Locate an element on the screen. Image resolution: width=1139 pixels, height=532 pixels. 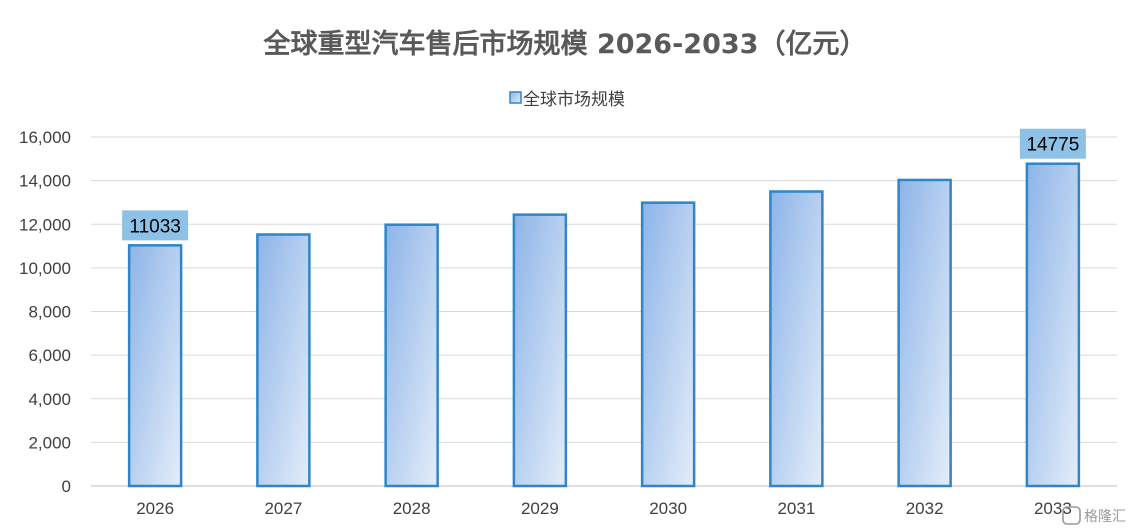
watermark-text: 格隆汇 is located at coordinates (1105, 517).